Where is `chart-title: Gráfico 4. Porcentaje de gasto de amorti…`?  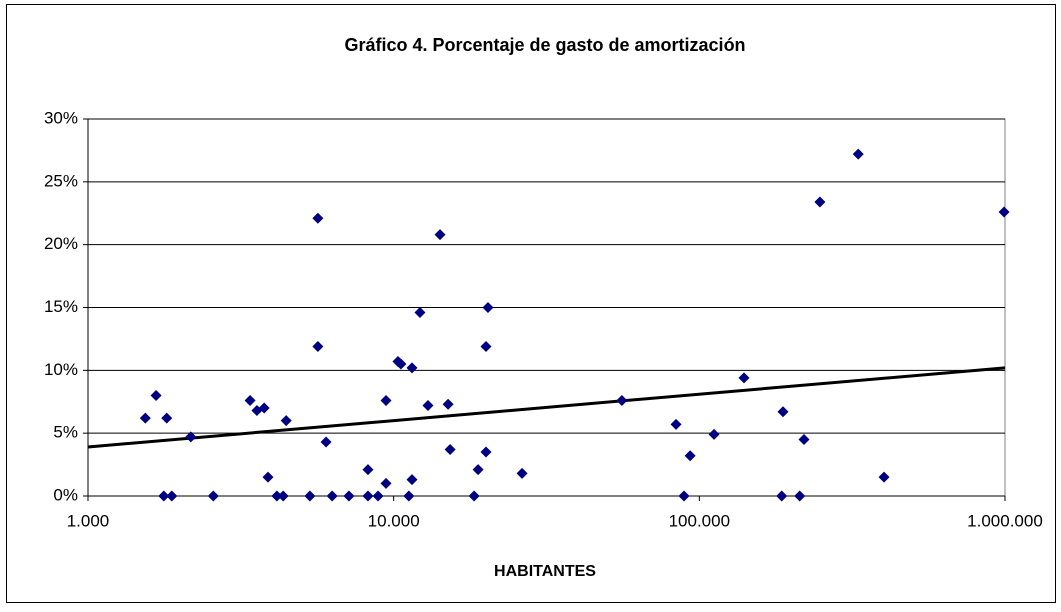
chart-title: Gráfico 4. Porcentaje de gasto de amorti… is located at coordinates (544, 45).